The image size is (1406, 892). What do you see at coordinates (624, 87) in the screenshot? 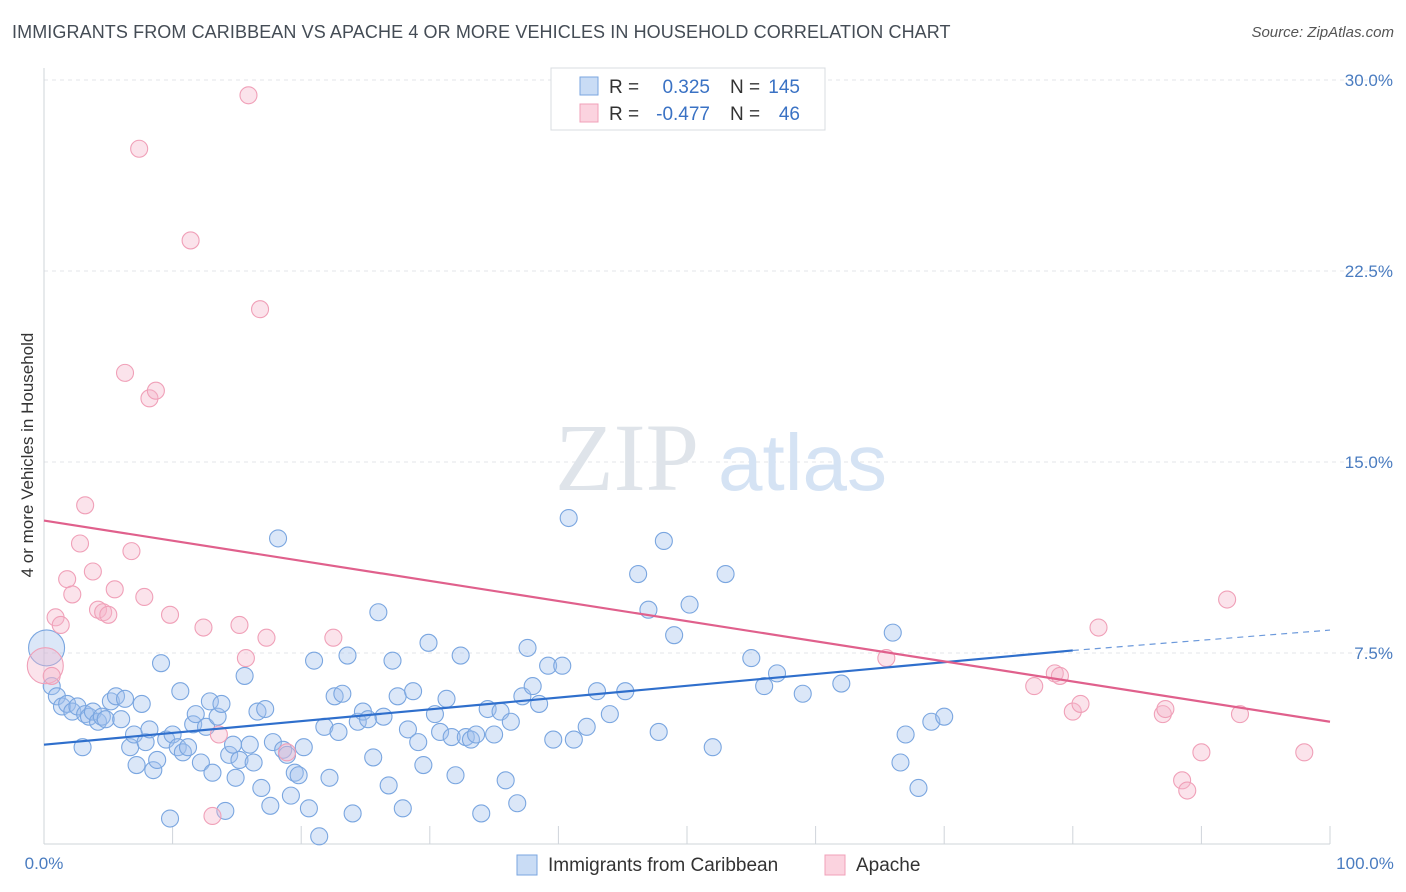
I see `legend-r-label-blue: R =` at bounding box center [624, 87].